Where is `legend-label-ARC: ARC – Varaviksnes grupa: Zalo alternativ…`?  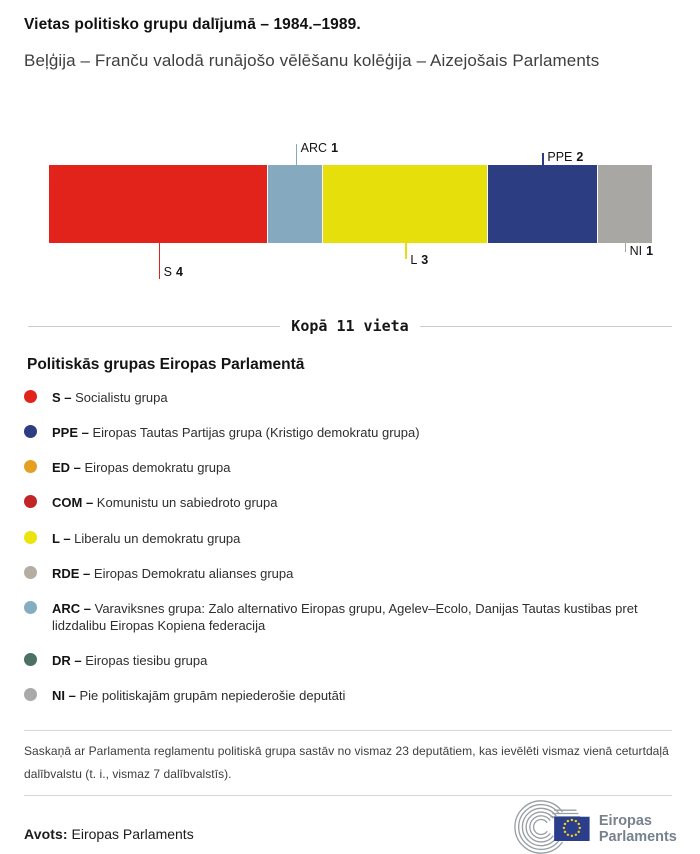 legend-label-ARC: ARC – Varaviksnes grupa: Zalo alternativ… is located at coordinates (345, 617).